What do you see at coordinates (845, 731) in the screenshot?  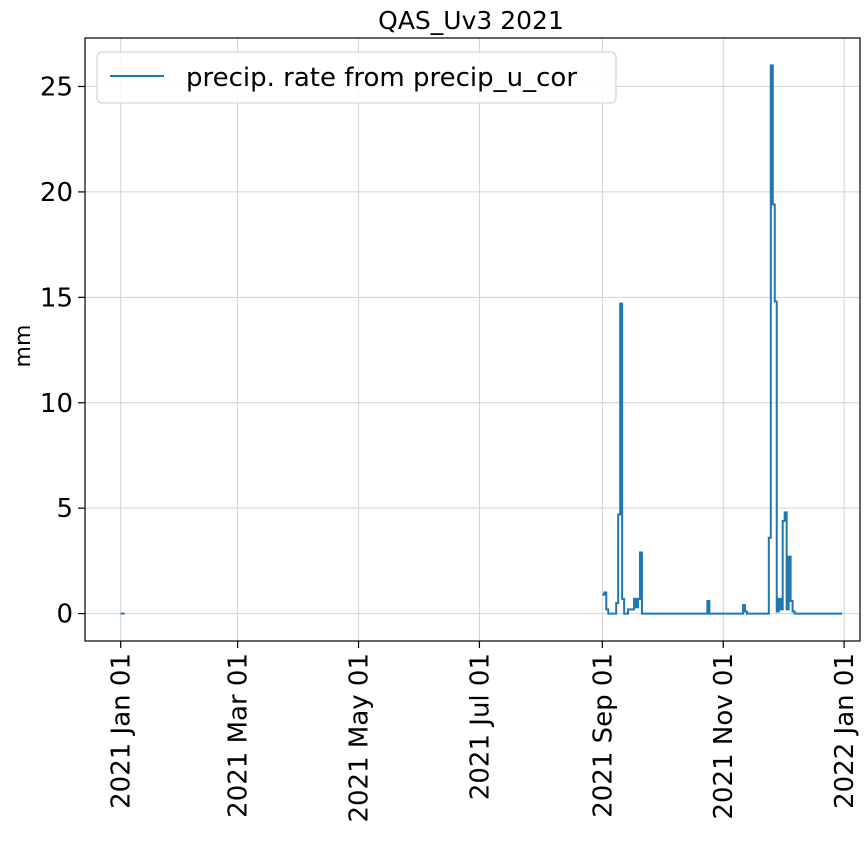 I see `x-tick-label: 2022 Jan 01` at bounding box center [845, 731].